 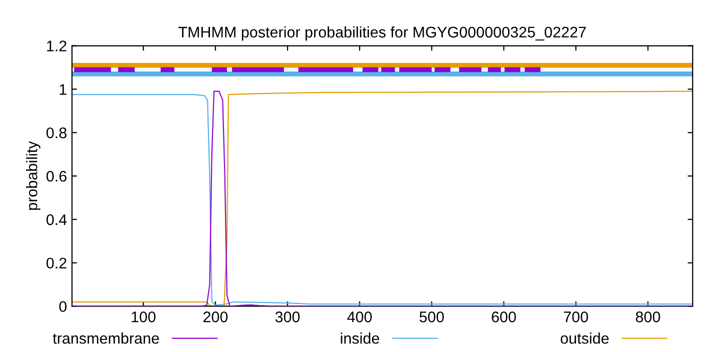 What do you see at coordinates (359, 317) in the screenshot?
I see `x-tick-label: 400` at bounding box center [359, 317].